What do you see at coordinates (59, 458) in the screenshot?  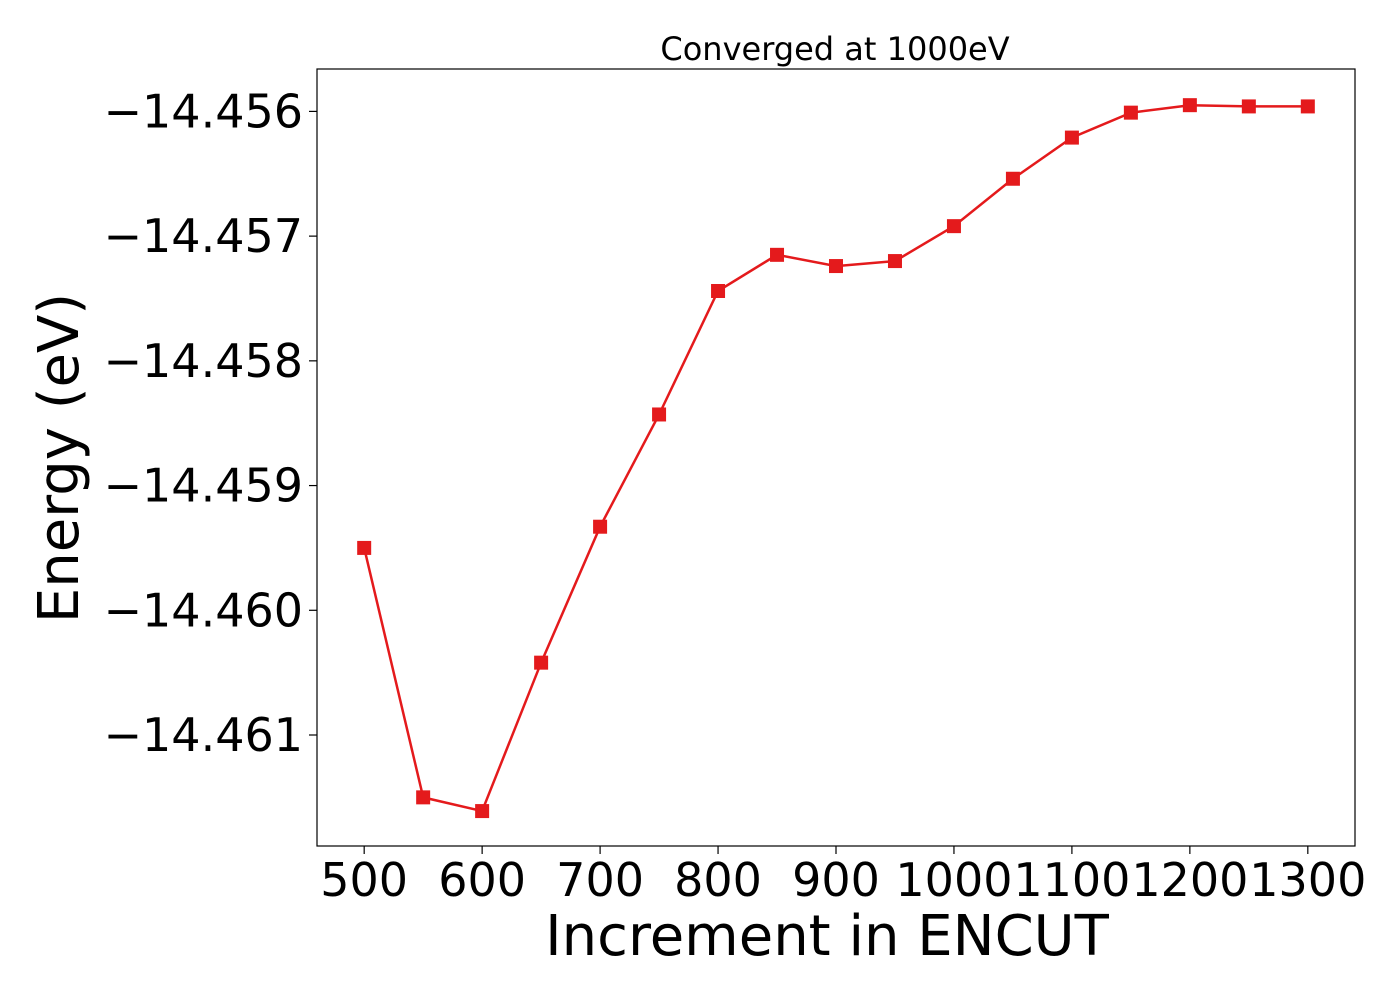 I see `y-axis-label: Energy (eV)` at bounding box center [59, 458].